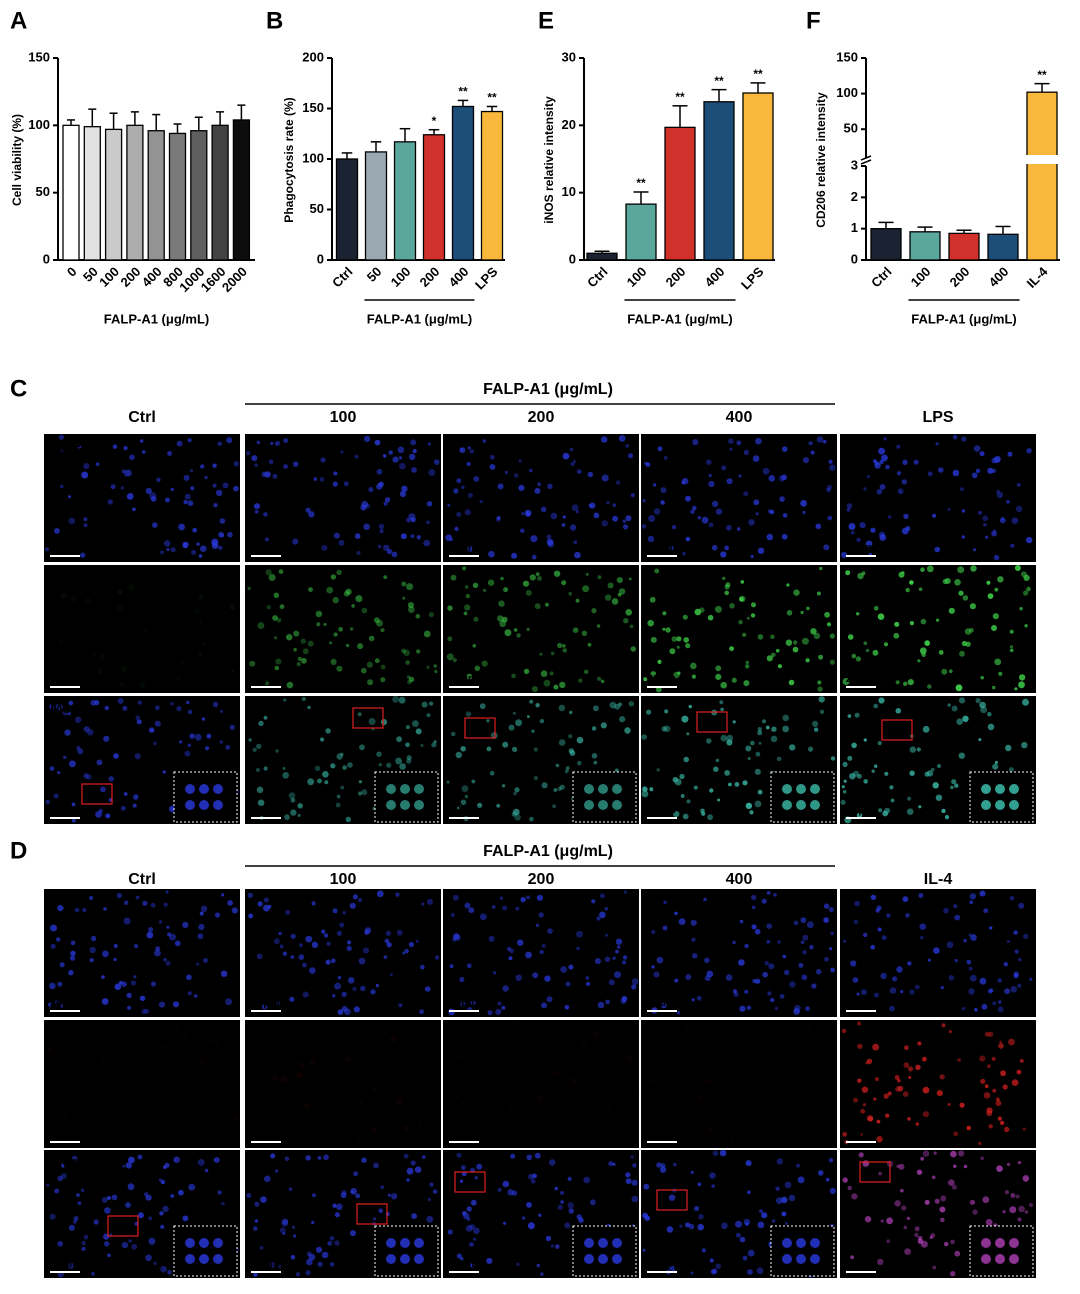  What do you see at coordinates (43, 191) in the screenshot?
I see `y-tick-label: 50` at bounding box center [43, 191].